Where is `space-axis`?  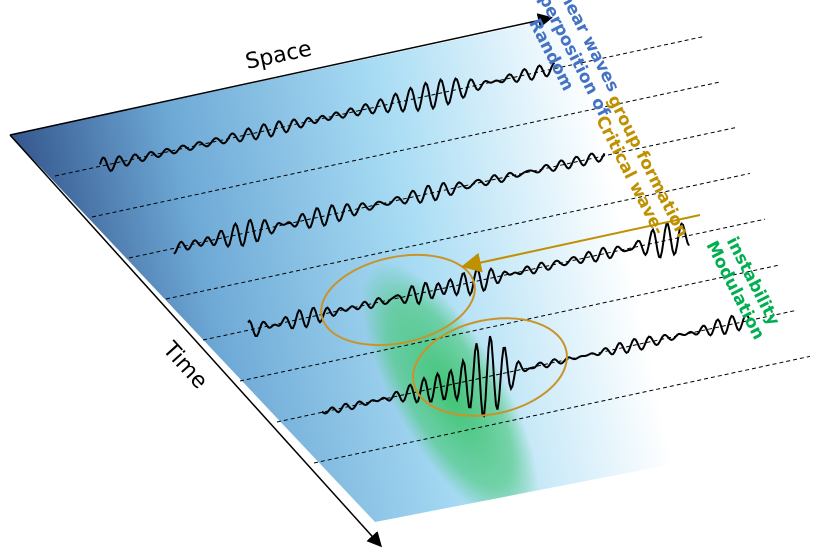 space-axis is located at coordinates (281, 74).